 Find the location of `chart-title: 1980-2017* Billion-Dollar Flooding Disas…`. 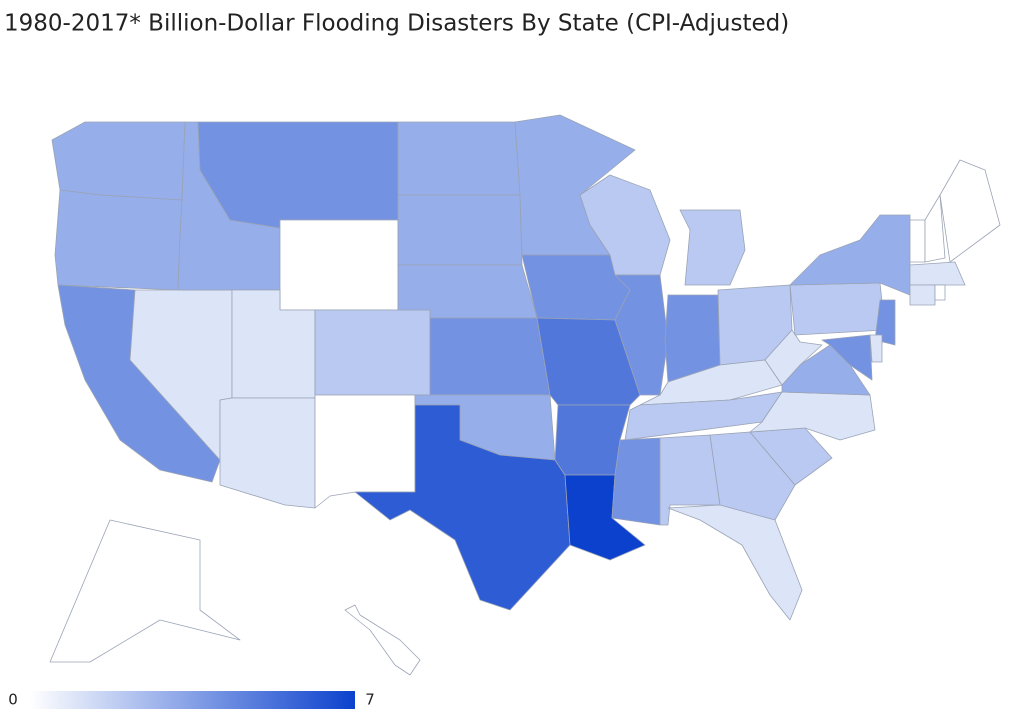

chart-title: 1980-2017* Billion-Dollar Flooding Disas… is located at coordinates (396, 24).